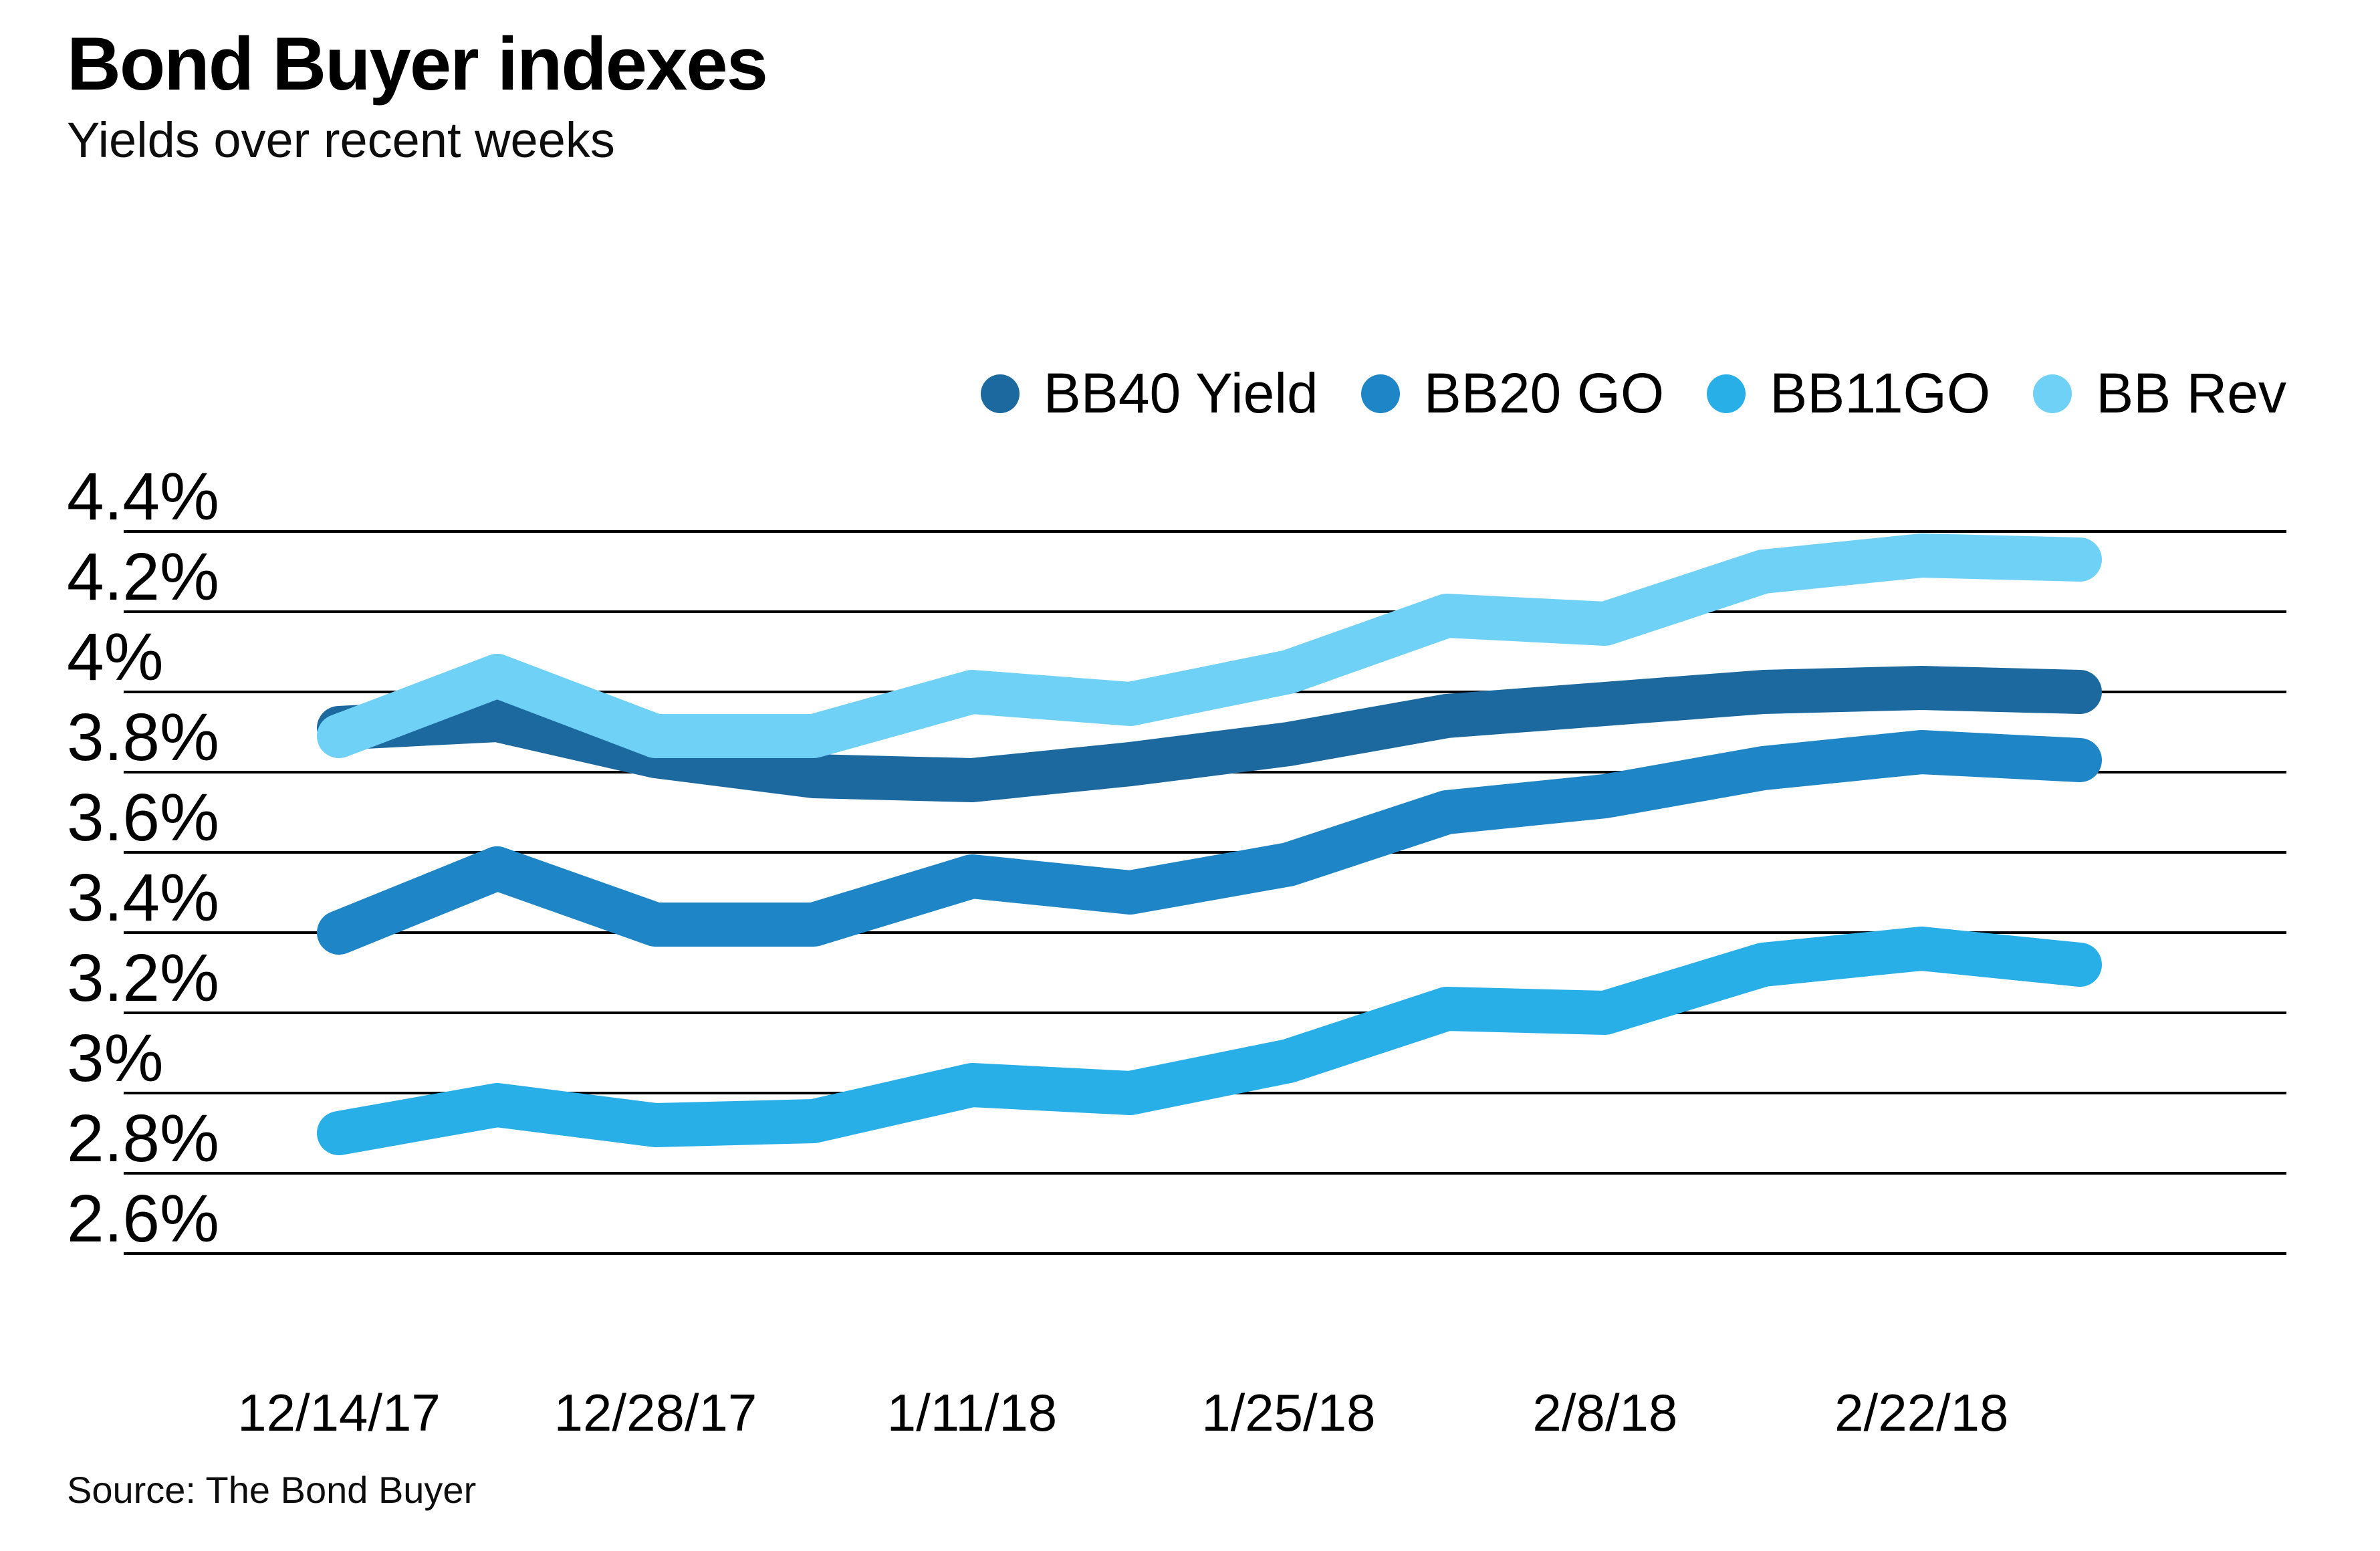  What do you see at coordinates (143, 898) in the screenshot?
I see `y-tick-label-3.4%: 3.4%` at bounding box center [143, 898].